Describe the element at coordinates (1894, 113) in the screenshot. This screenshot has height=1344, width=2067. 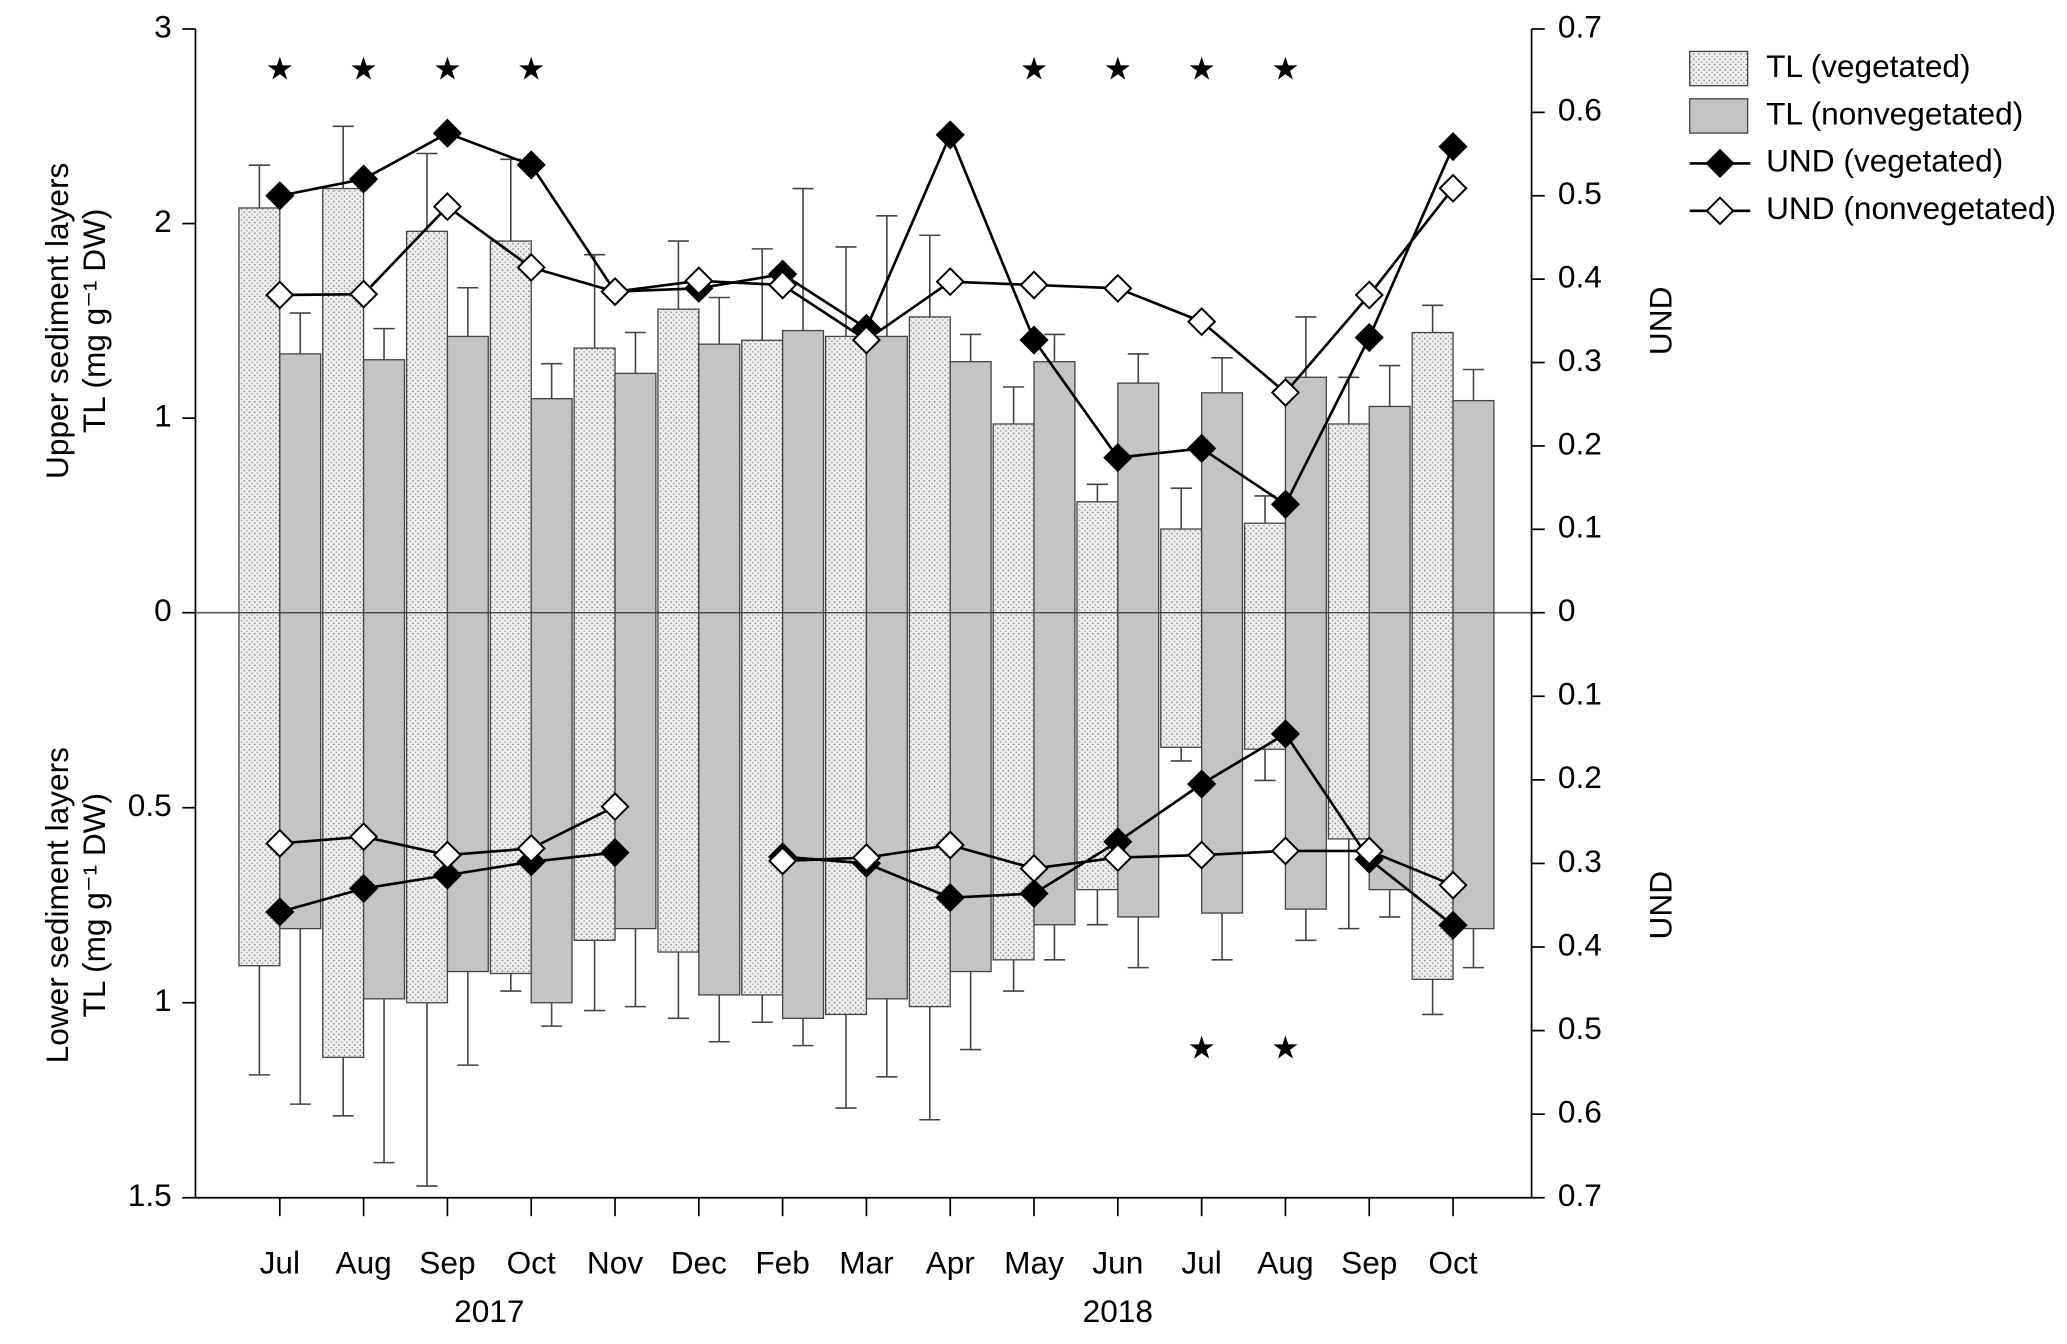
I see `legend-label: TL (nonvegetated)` at that location.